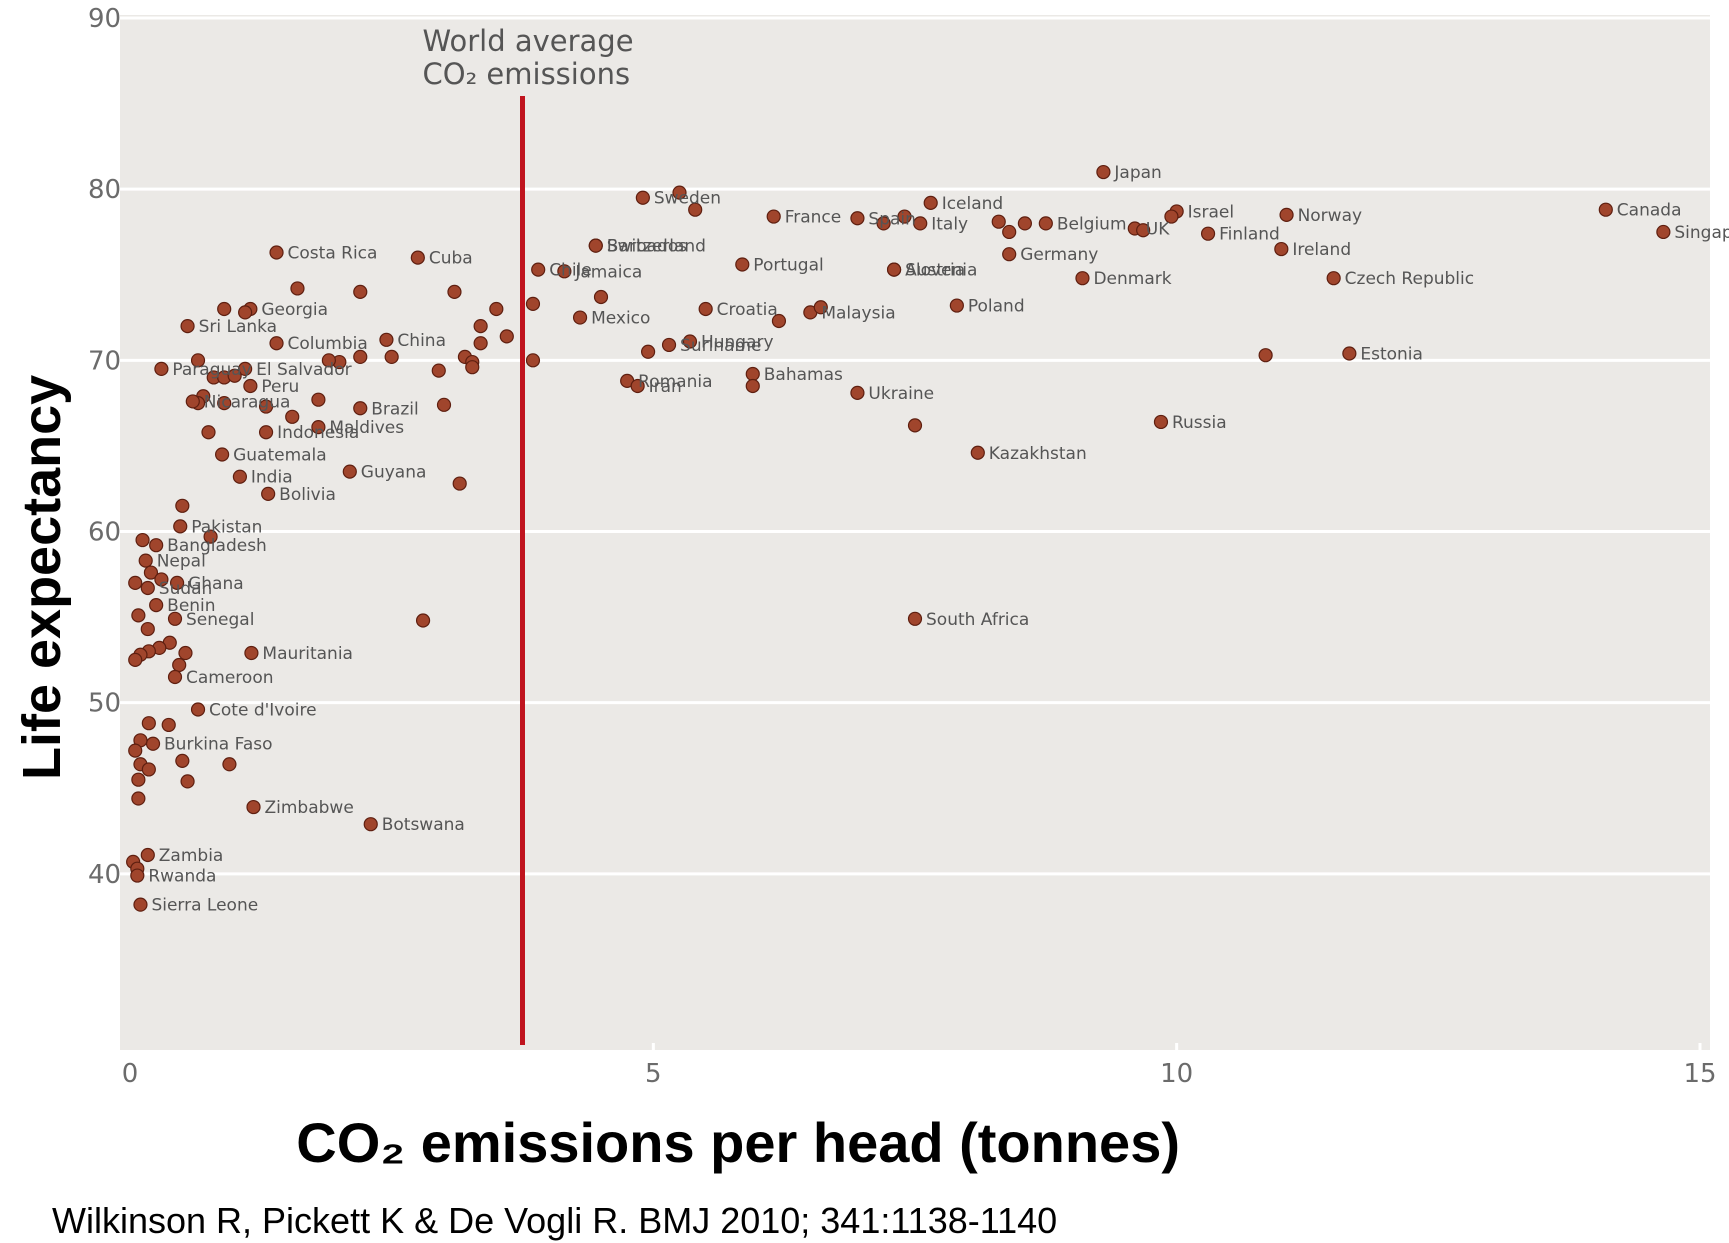  I want to click on y-tick-label: 90, so click(104, 19).